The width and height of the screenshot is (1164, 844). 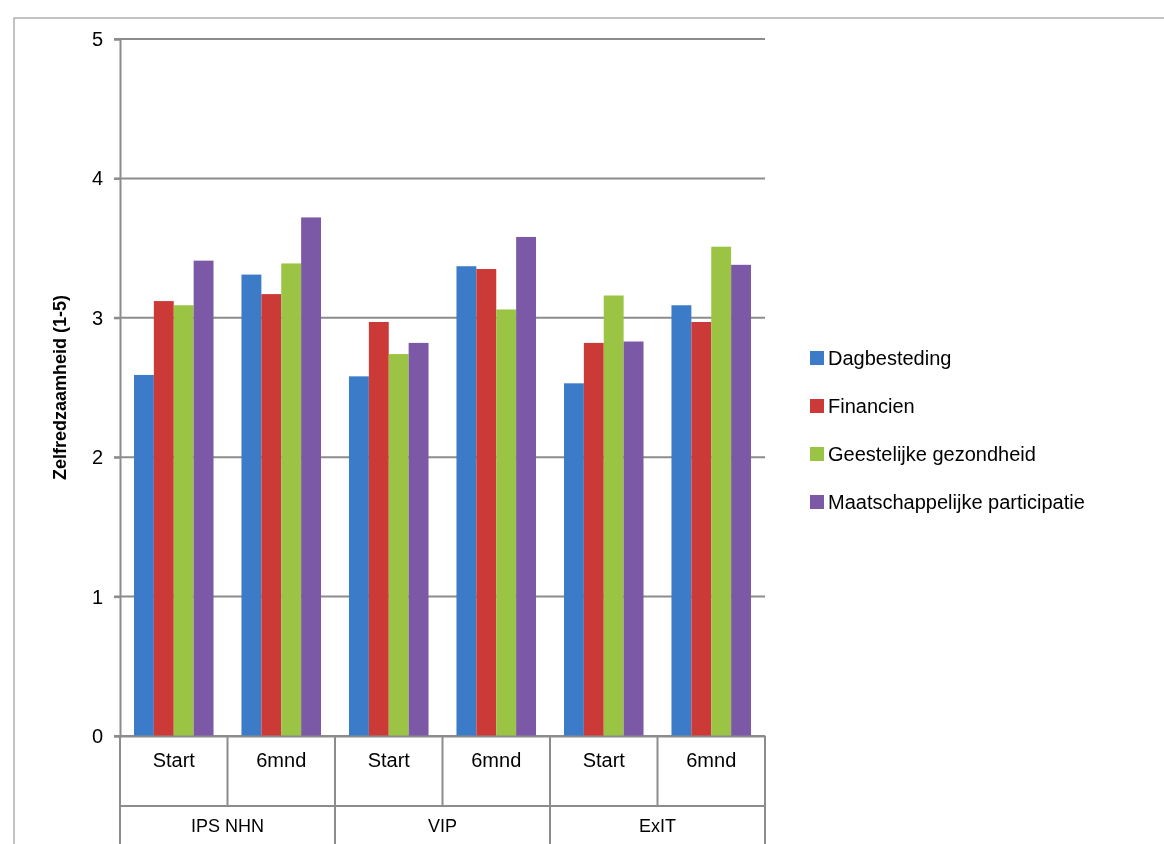 I want to click on y-tick-label: 0, so click(x=97, y=735).